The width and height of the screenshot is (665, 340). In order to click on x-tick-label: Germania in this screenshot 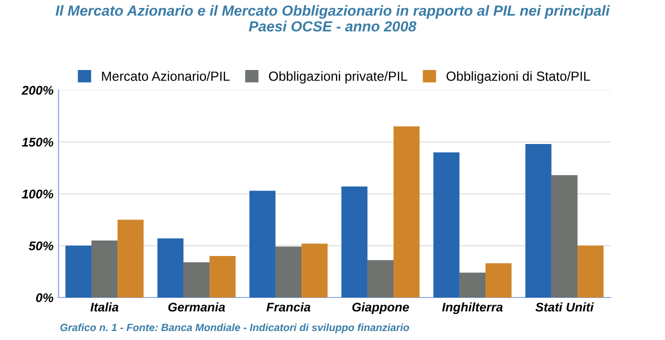, I will do `click(196, 307)`.